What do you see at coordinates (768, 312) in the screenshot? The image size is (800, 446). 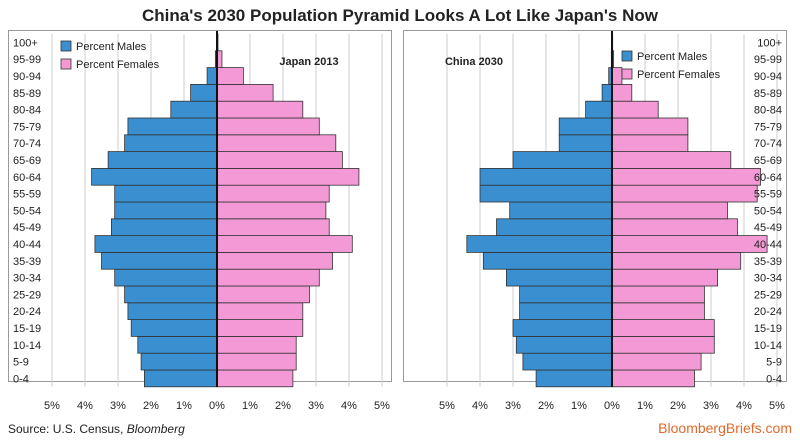 I see `china-2030-age-label: 20-24` at bounding box center [768, 312].